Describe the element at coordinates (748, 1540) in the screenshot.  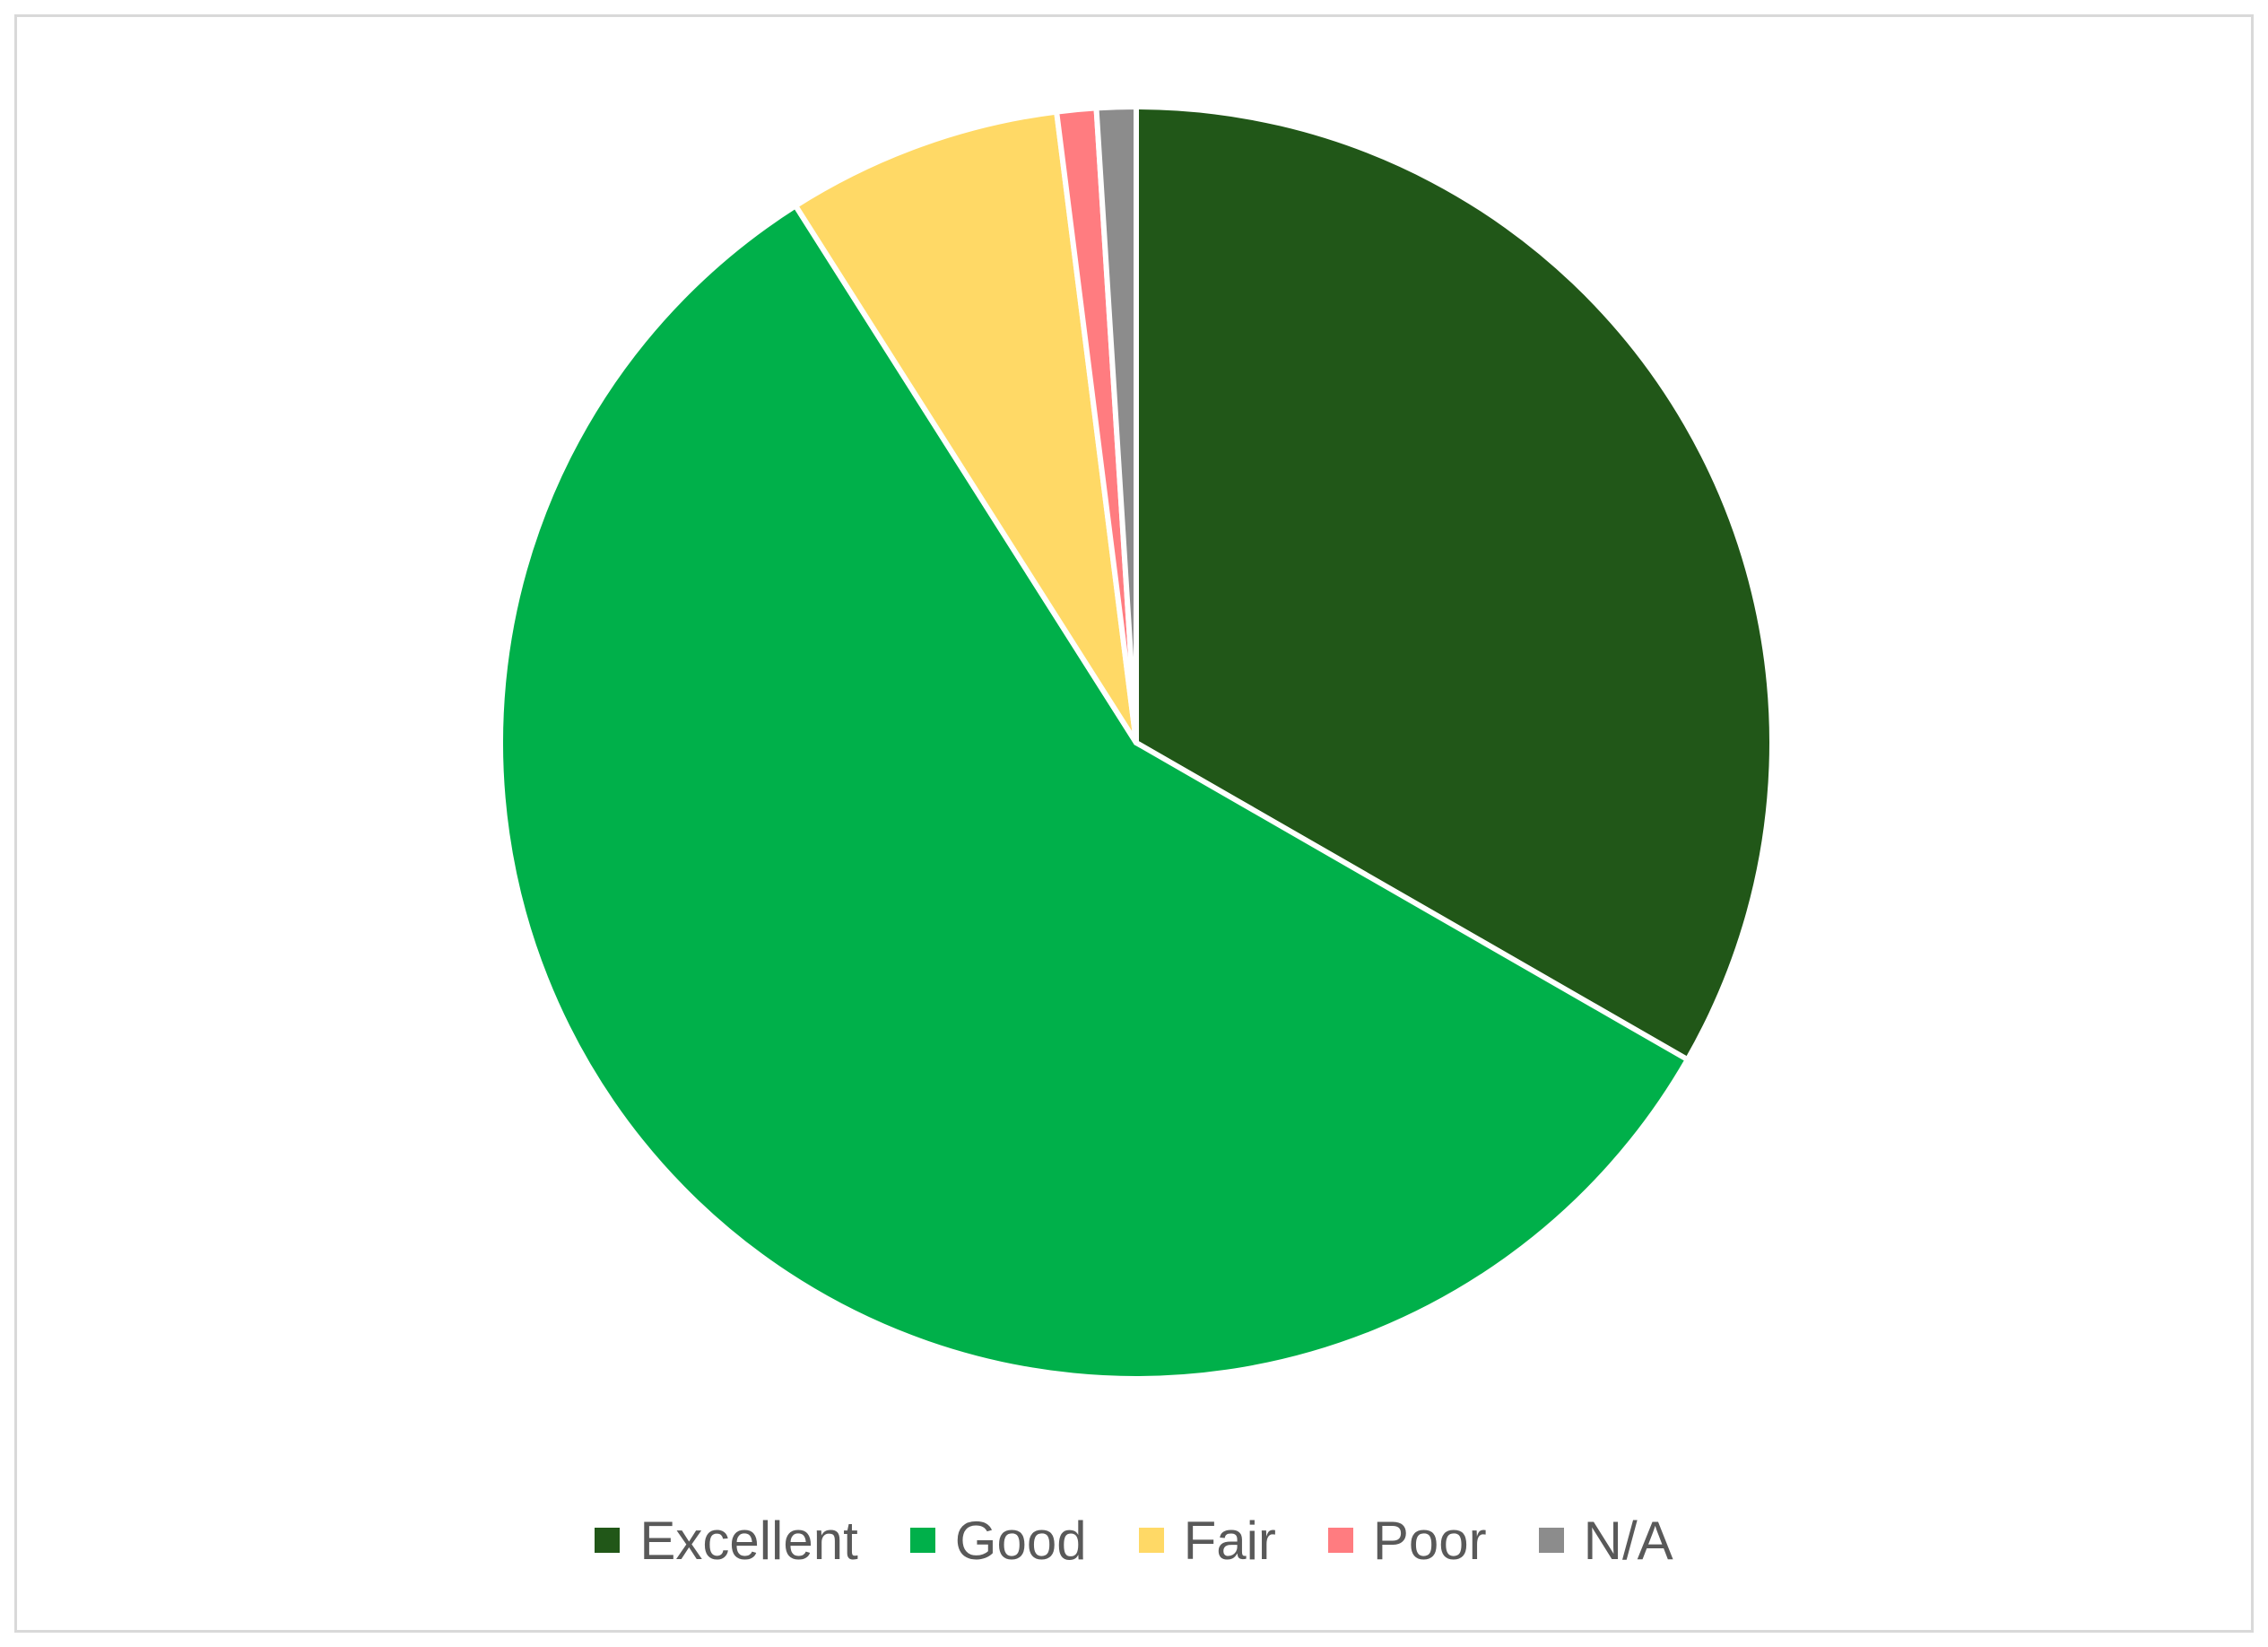
I see `legend-label: Excellent` at that location.